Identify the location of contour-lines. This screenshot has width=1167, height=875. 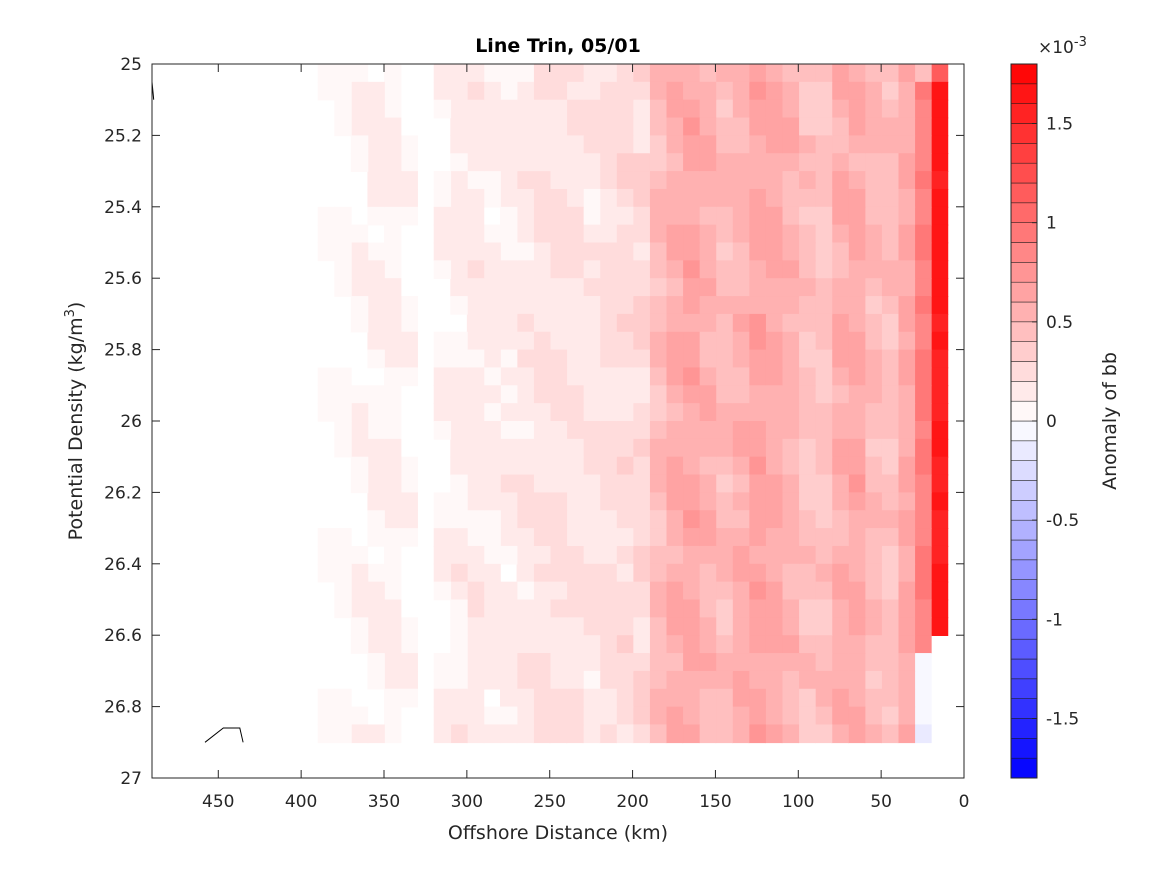
(198, 403).